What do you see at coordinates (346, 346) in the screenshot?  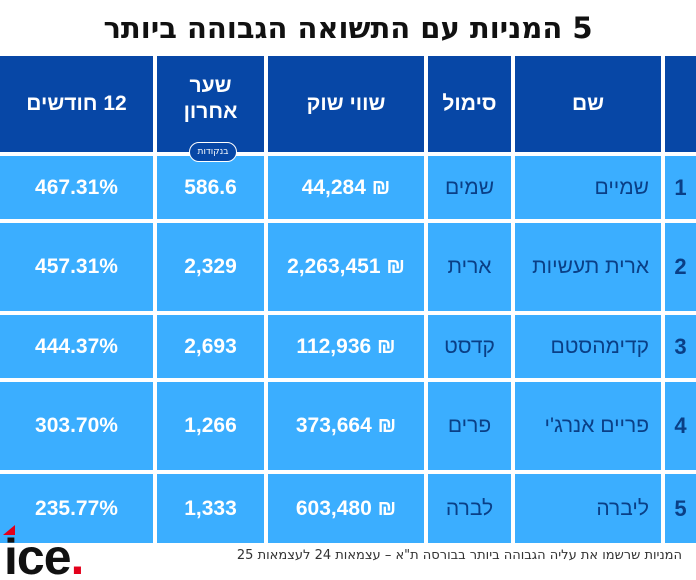 I see `market-value-cell: ₪ 112,936` at bounding box center [346, 346].